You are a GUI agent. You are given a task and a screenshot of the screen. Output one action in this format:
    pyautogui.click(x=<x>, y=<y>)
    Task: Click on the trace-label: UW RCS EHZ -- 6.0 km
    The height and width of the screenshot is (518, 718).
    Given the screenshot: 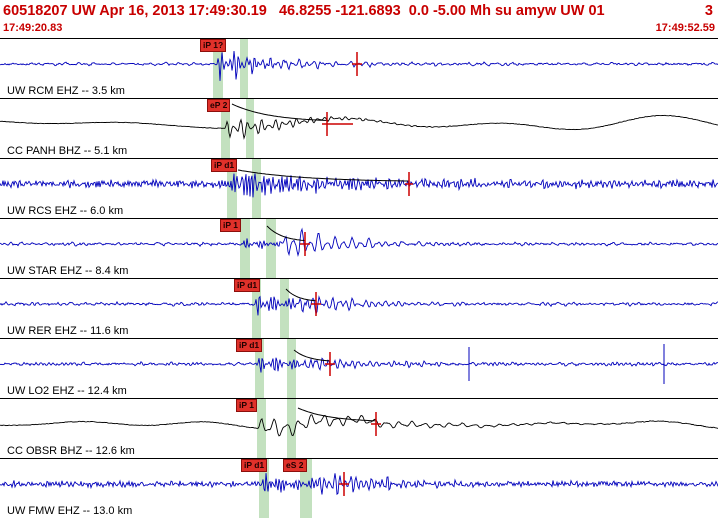 What is the action you would take?
    pyautogui.click(x=65, y=211)
    